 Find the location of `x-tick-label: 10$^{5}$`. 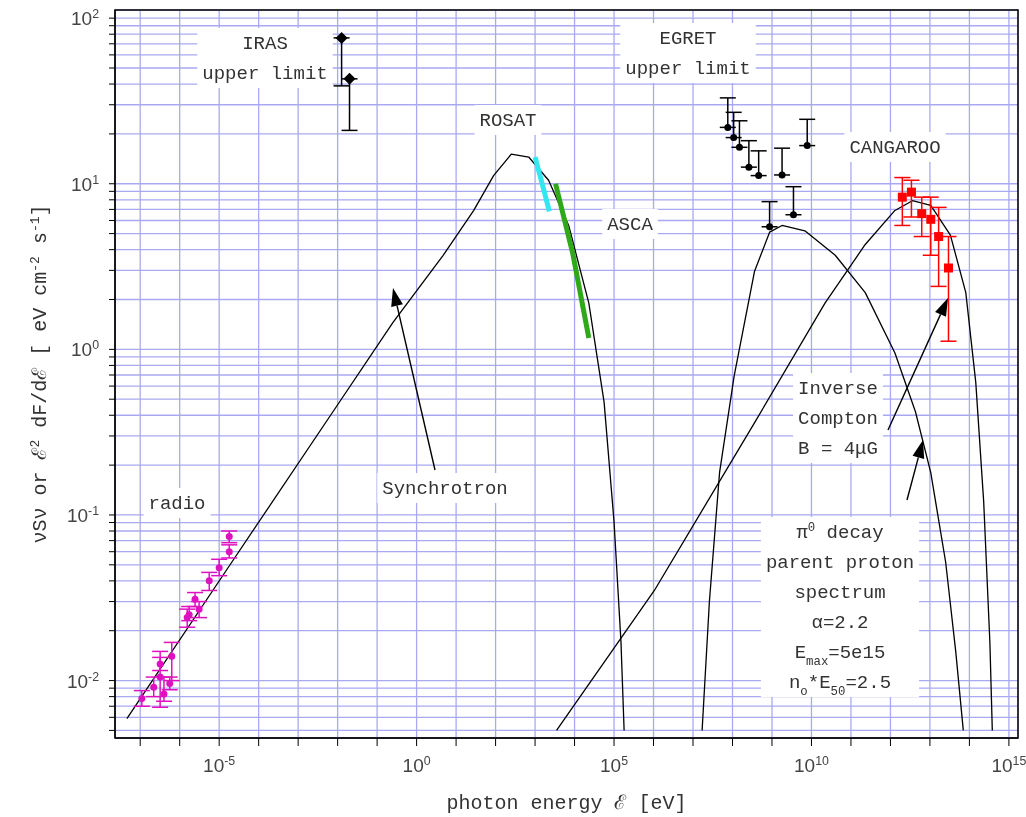

x-tick-label: 10$^{5}$ is located at coordinates (614, 765).